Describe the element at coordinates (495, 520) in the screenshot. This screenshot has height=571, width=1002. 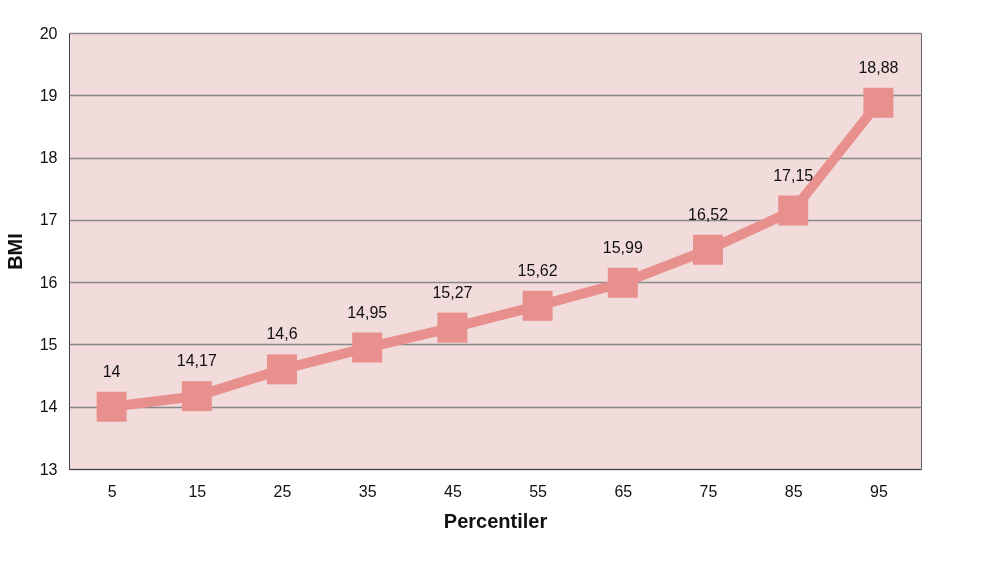
I see `x-axis-title: Percentiler` at that location.